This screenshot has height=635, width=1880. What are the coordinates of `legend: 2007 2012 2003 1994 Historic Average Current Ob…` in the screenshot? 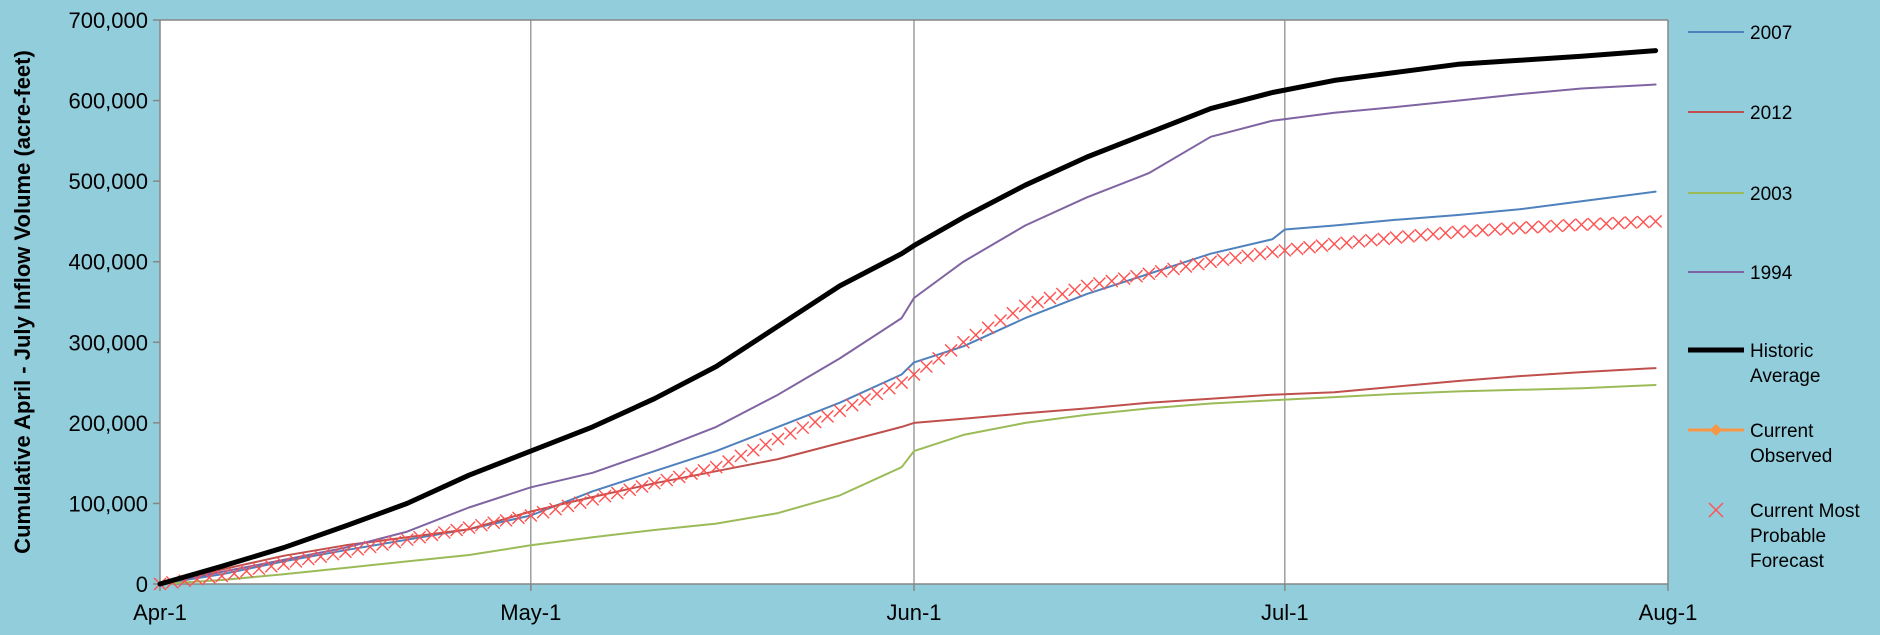 It's located at (1774, 297).